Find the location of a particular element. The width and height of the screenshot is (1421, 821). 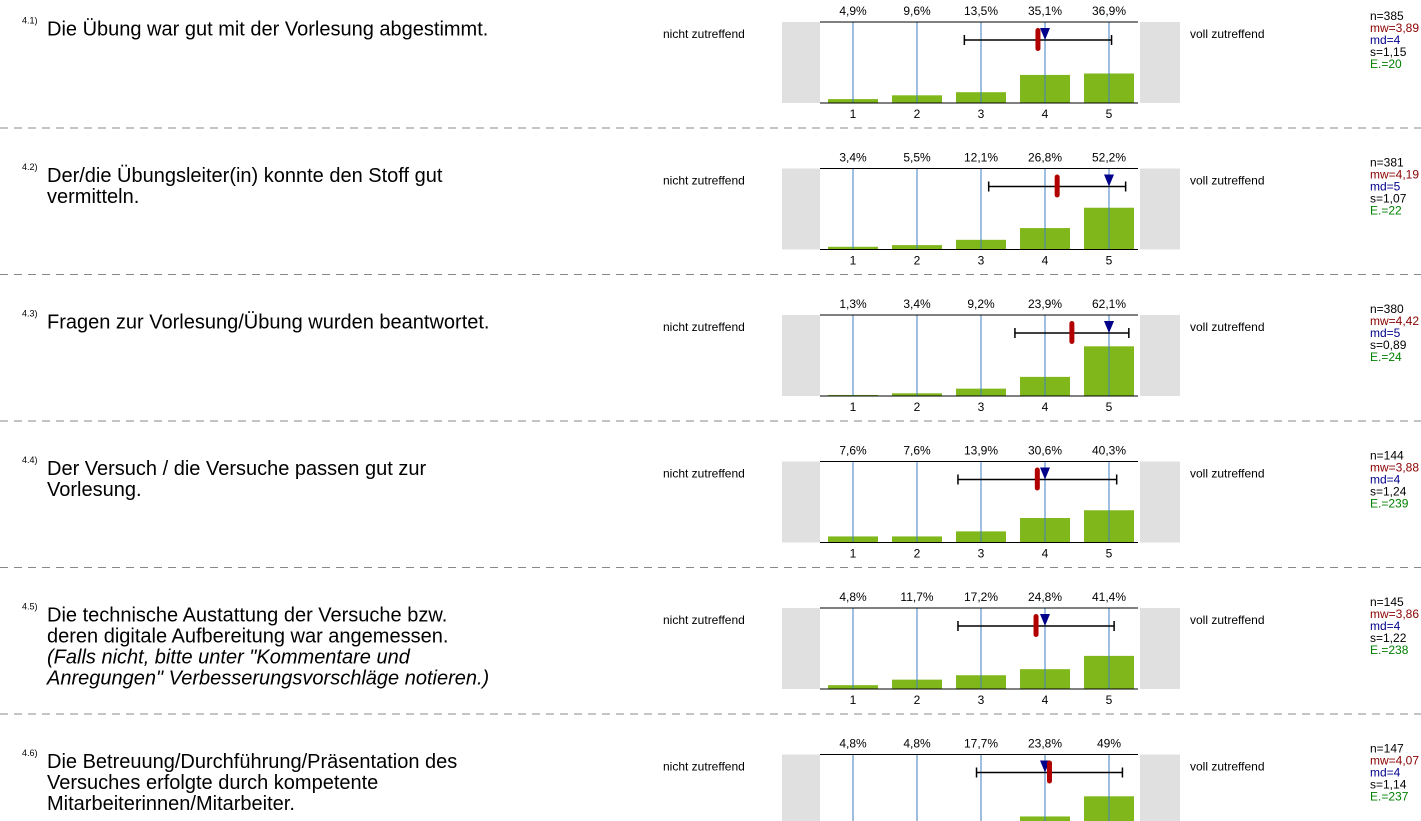

stat-e: E.=237 is located at coordinates (1389, 797).